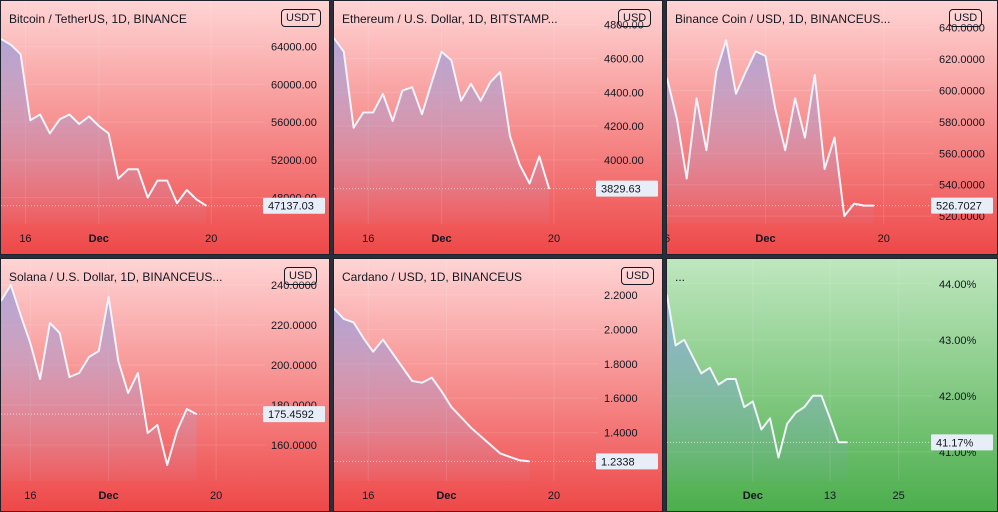  I want to click on y-tick-label: 1.6000, so click(621, 399).